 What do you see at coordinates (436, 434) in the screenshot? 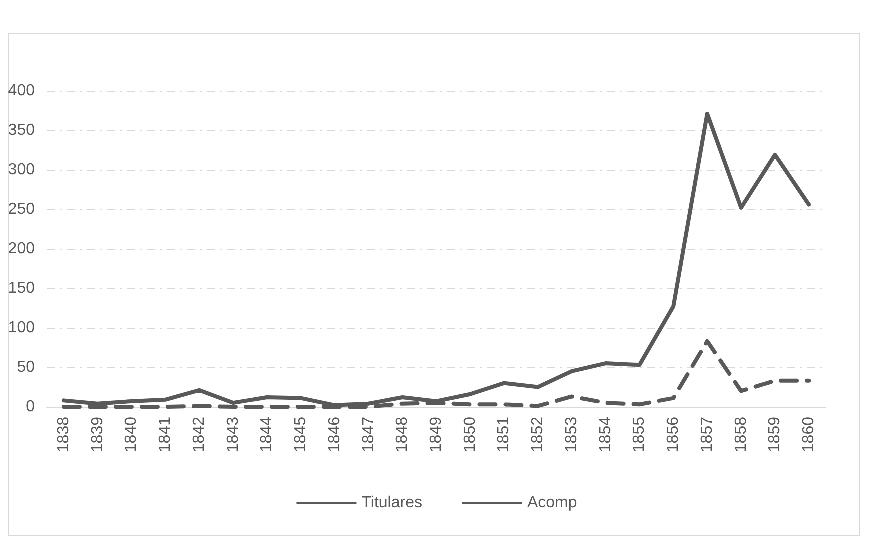
I see `x-tick-label: 1849` at bounding box center [436, 434].